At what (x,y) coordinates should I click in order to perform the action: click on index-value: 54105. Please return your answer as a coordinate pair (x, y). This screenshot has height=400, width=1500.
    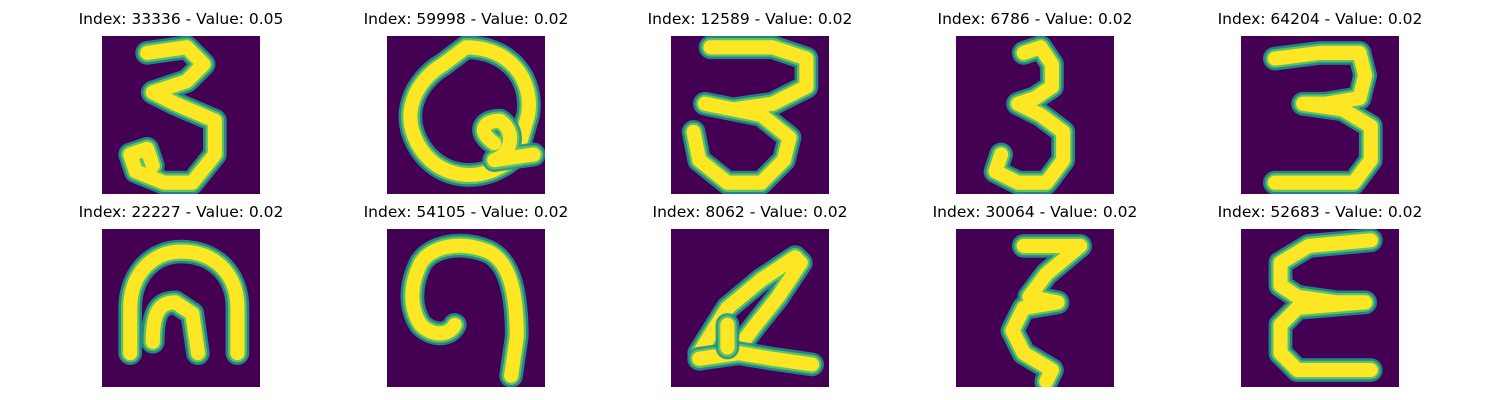
    Looking at the image, I should click on (441, 212).